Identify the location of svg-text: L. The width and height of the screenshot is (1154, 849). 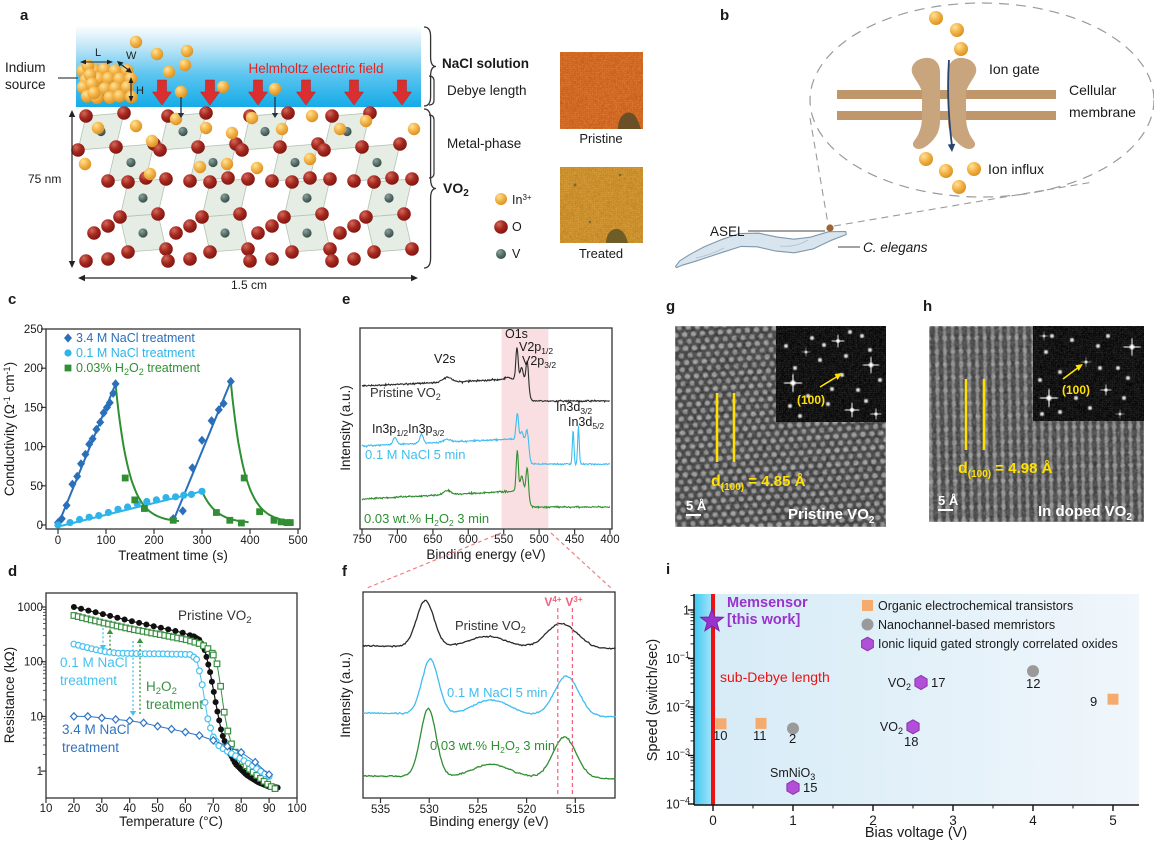
(98, 53).